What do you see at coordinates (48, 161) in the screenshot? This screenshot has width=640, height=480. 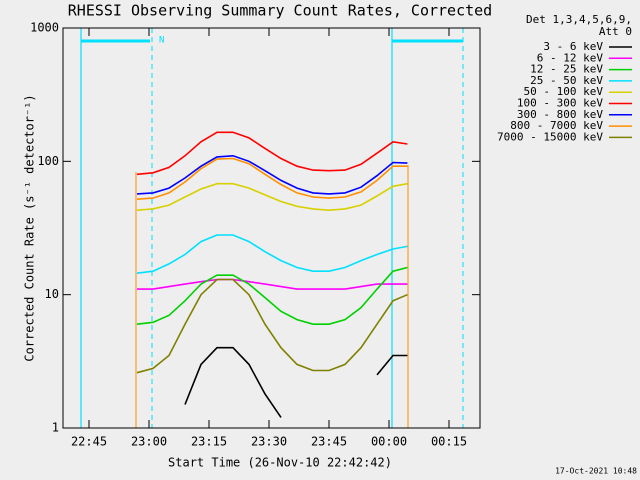 I see `y-tick-label: 100` at bounding box center [48, 161].